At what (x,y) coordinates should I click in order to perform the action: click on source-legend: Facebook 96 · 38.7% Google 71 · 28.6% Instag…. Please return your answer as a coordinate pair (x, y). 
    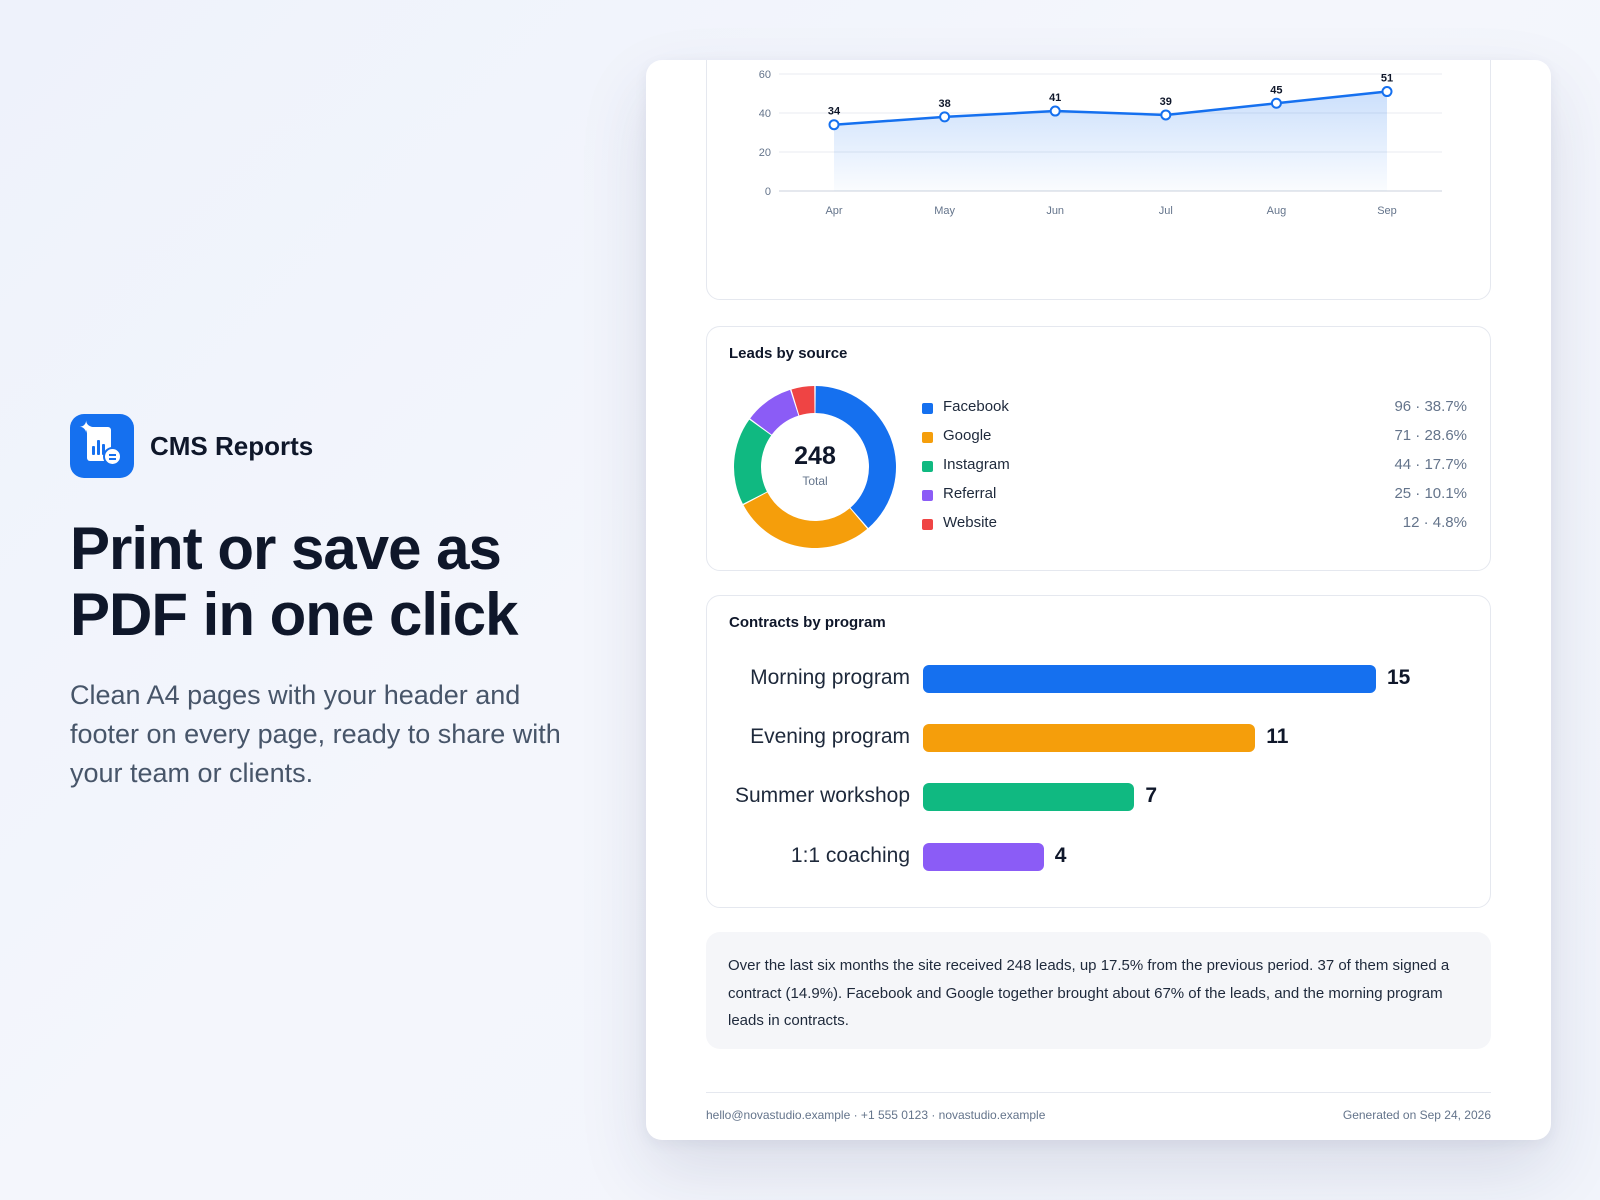
    Looking at the image, I should click on (1194, 469).